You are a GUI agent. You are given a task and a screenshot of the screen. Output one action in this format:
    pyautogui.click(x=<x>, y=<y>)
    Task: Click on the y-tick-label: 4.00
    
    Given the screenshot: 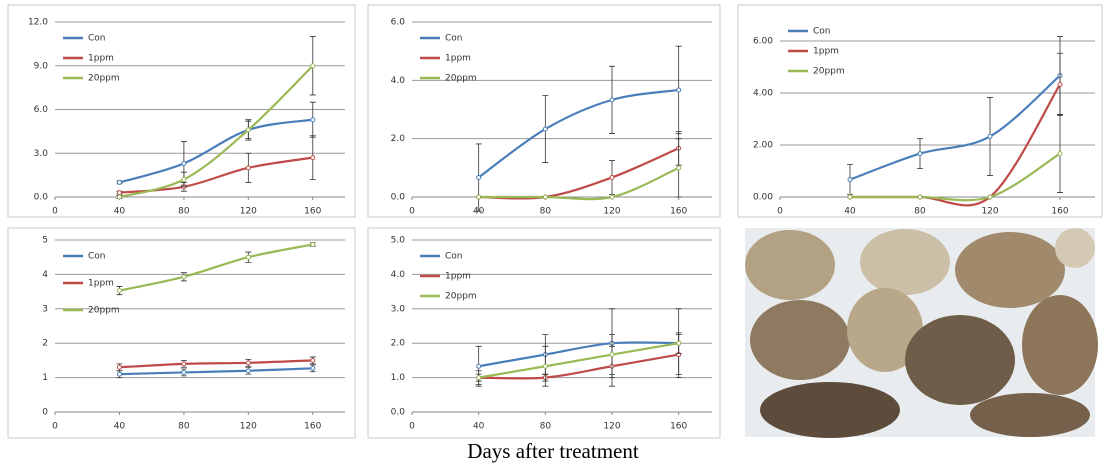 What is the action you would take?
    pyautogui.click(x=763, y=94)
    